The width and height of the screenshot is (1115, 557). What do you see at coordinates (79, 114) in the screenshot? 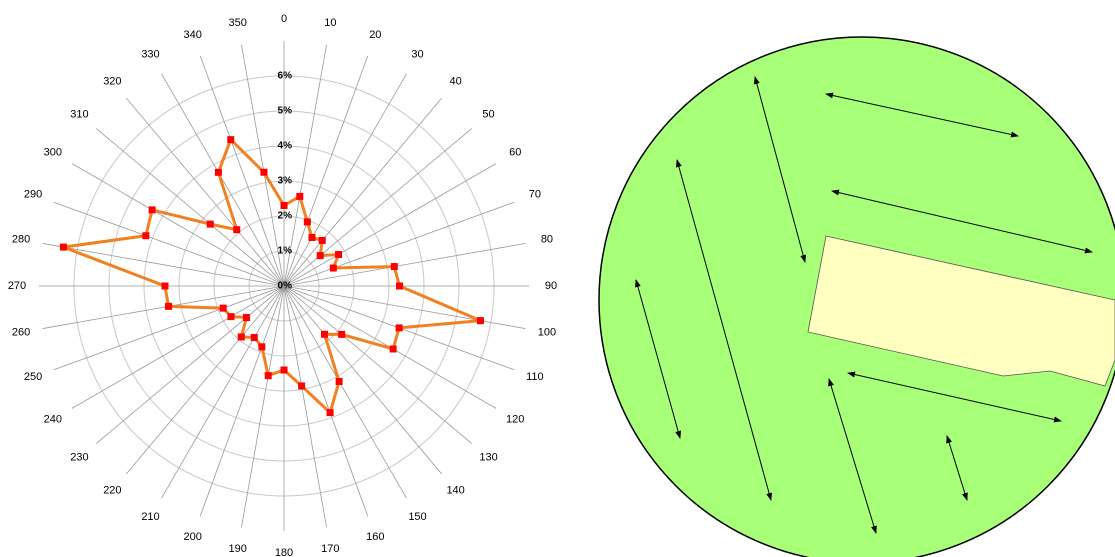
I see `angle-label: 310` at bounding box center [79, 114].